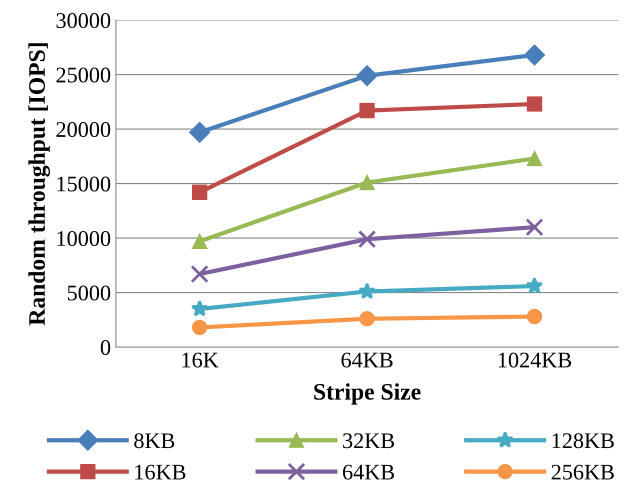 The width and height of the screenshot is (644, 503). What do you see at coordinates (368, 472) in the screenshot?
I see `legend-label: 64KB` at bounding box center [368, 472].